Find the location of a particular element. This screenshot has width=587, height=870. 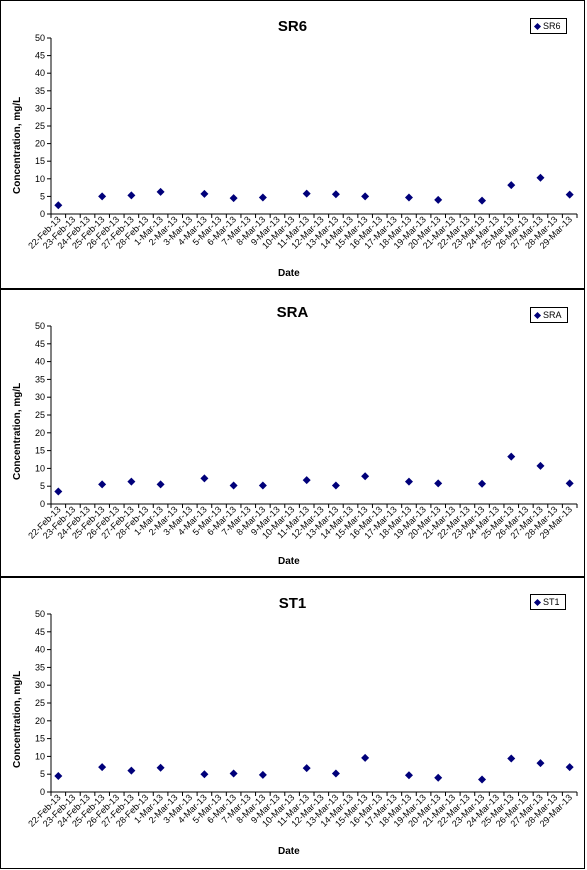

legend-label: ST1 is located at coordinates (551, 602).